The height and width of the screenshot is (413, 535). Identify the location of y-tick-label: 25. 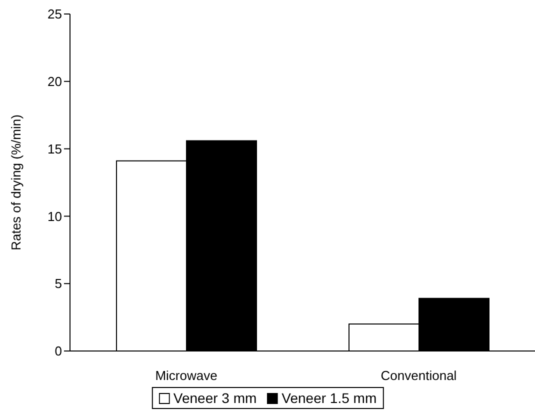
(55, 14).